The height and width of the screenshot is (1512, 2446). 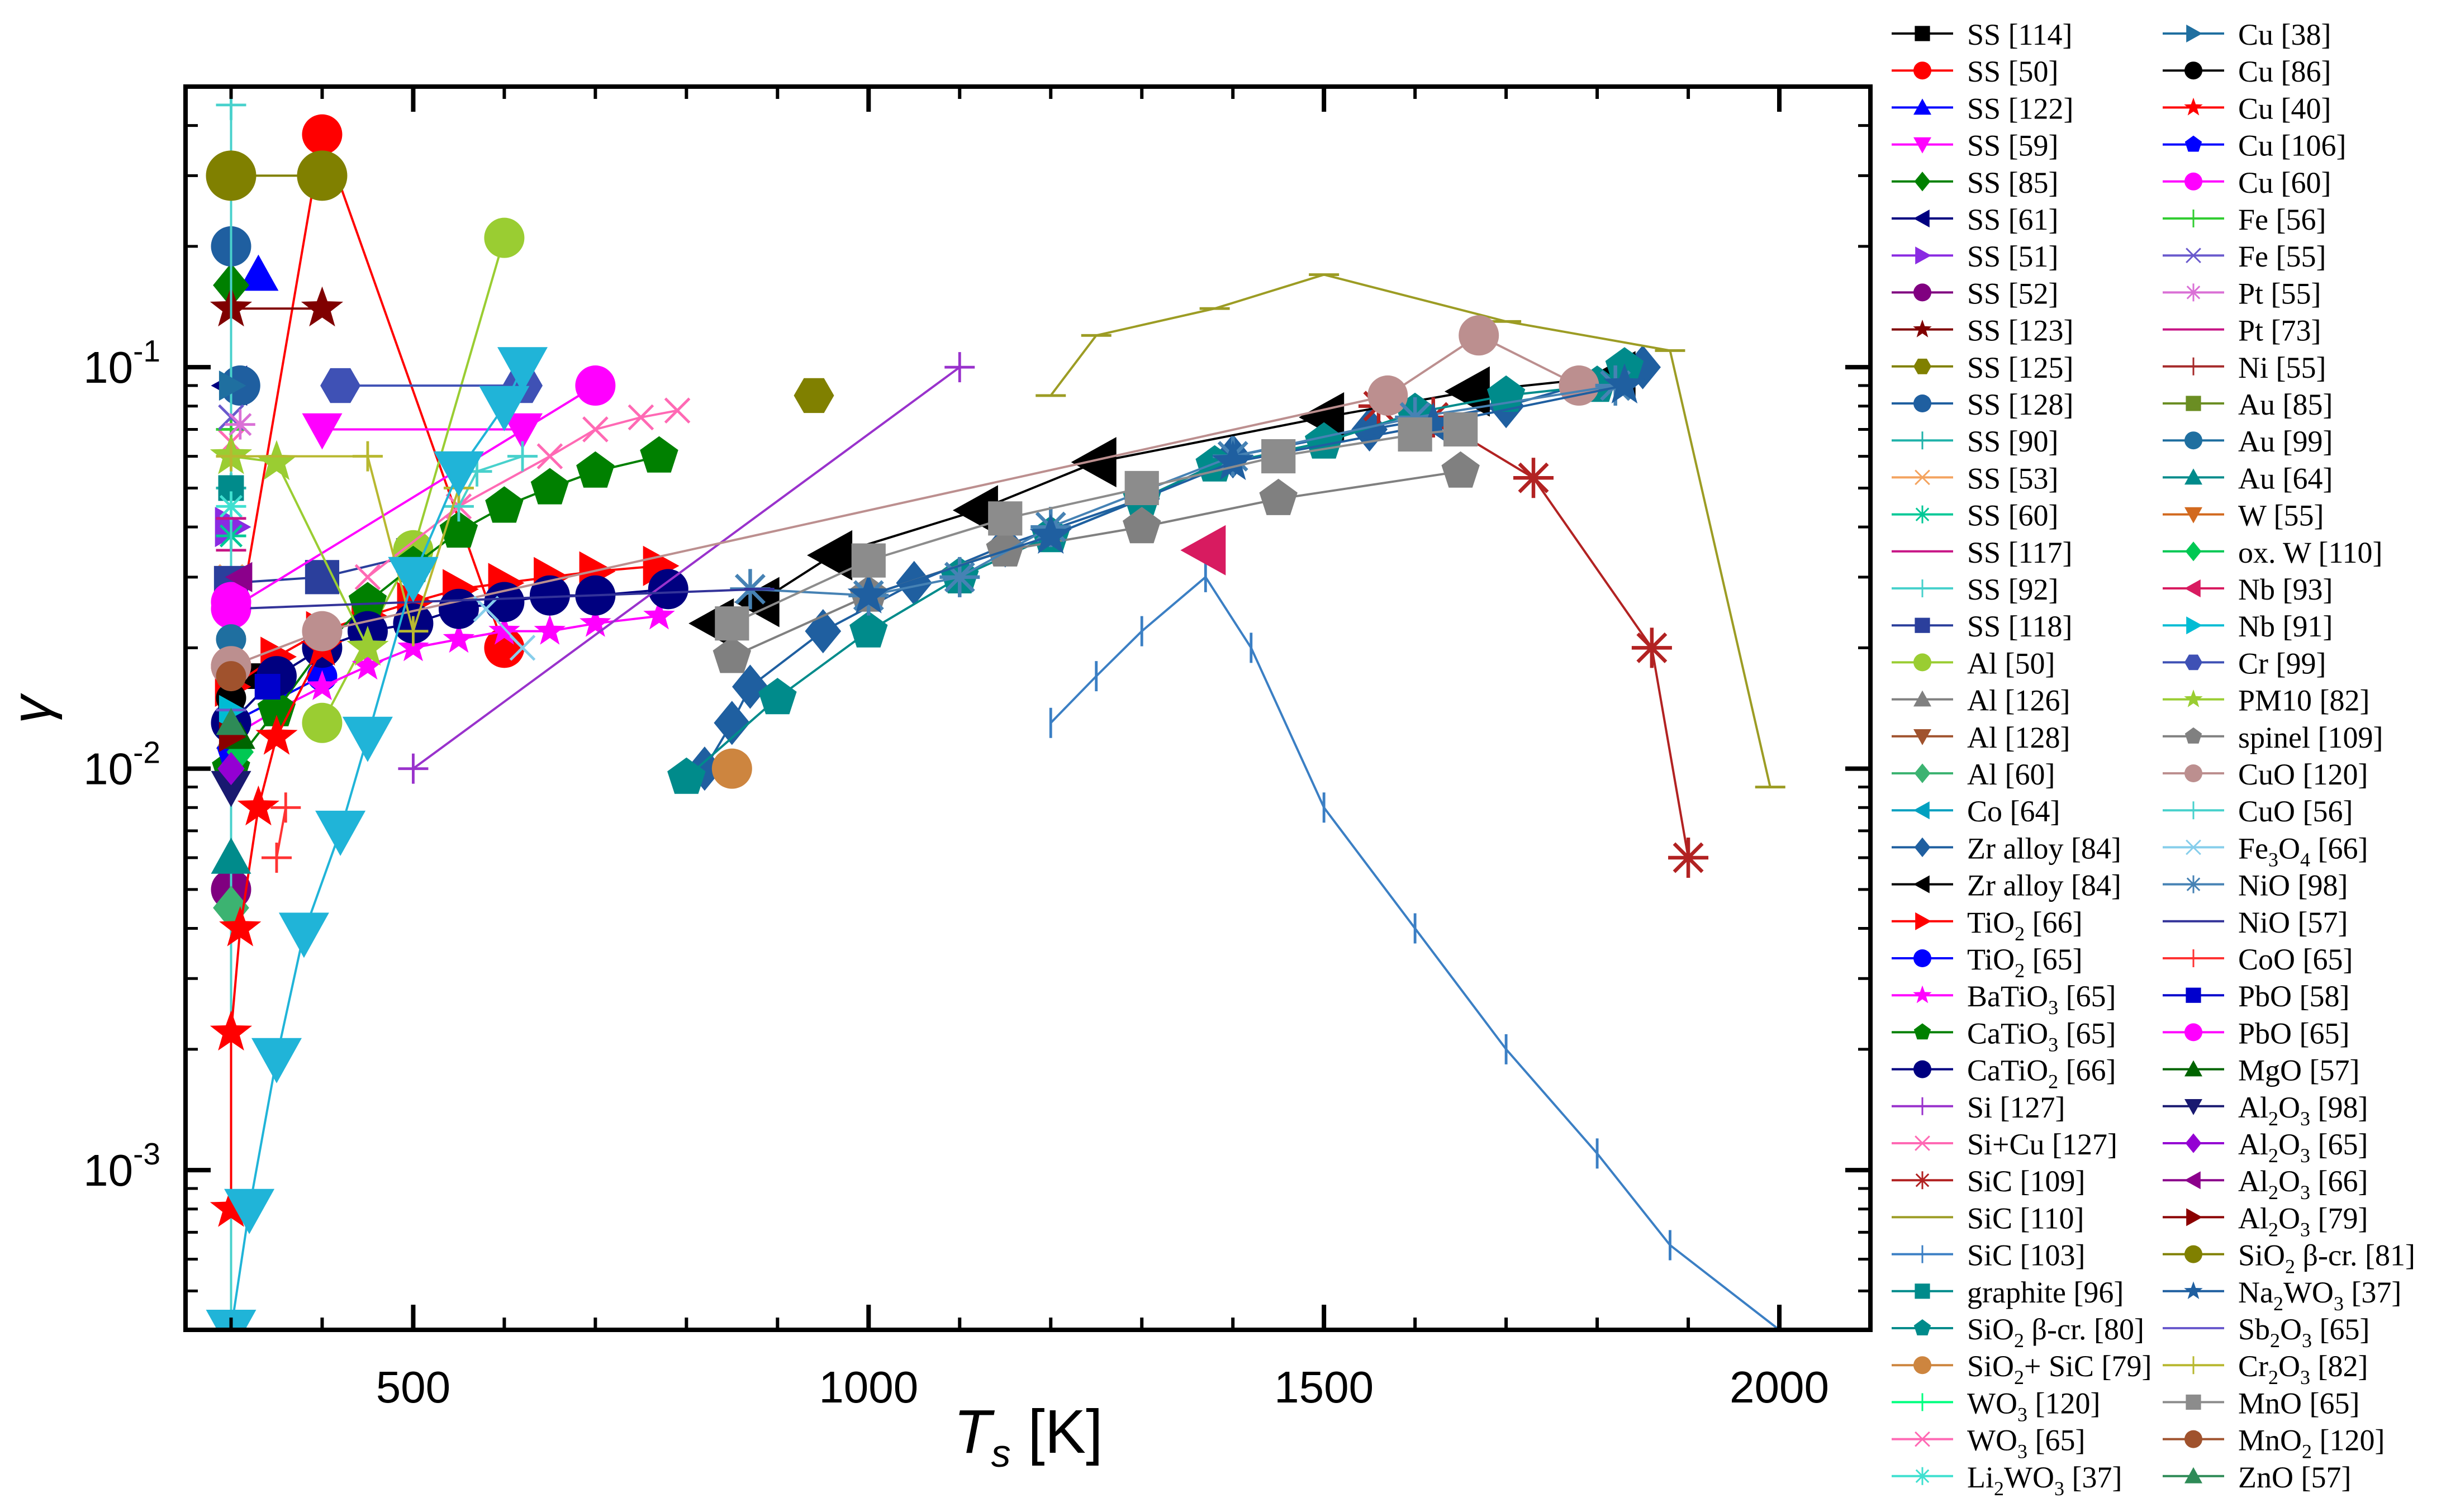 What do you see at coordinates (2265, 774) in the screenshot?
I see `legend-item: CuO [120]` at bounding box center [2265, 774].